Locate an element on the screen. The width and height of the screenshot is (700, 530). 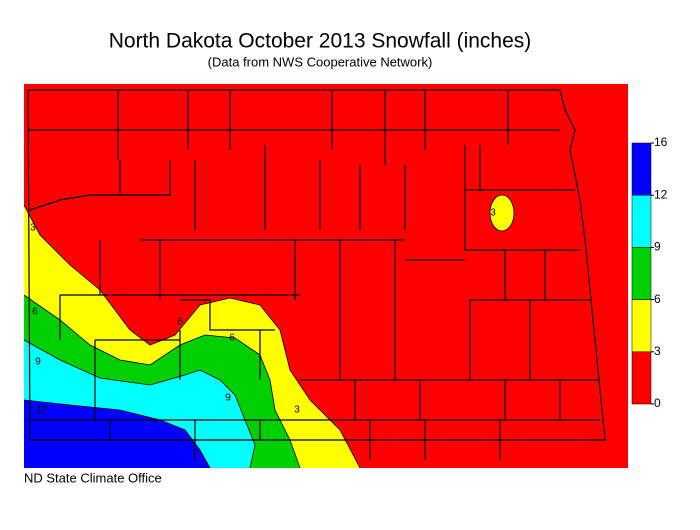
legend-tick-label: 0 is located at coordinates (657, 403).